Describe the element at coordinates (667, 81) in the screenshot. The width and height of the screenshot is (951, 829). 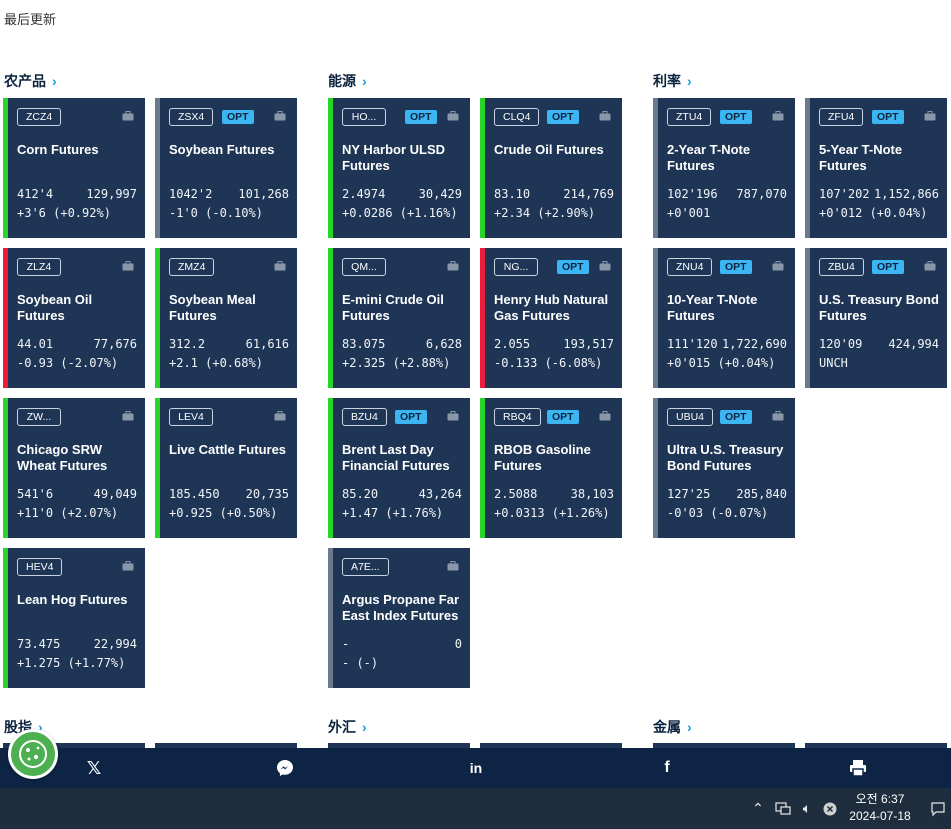
I see `category-rates-label: 利率` at that location.